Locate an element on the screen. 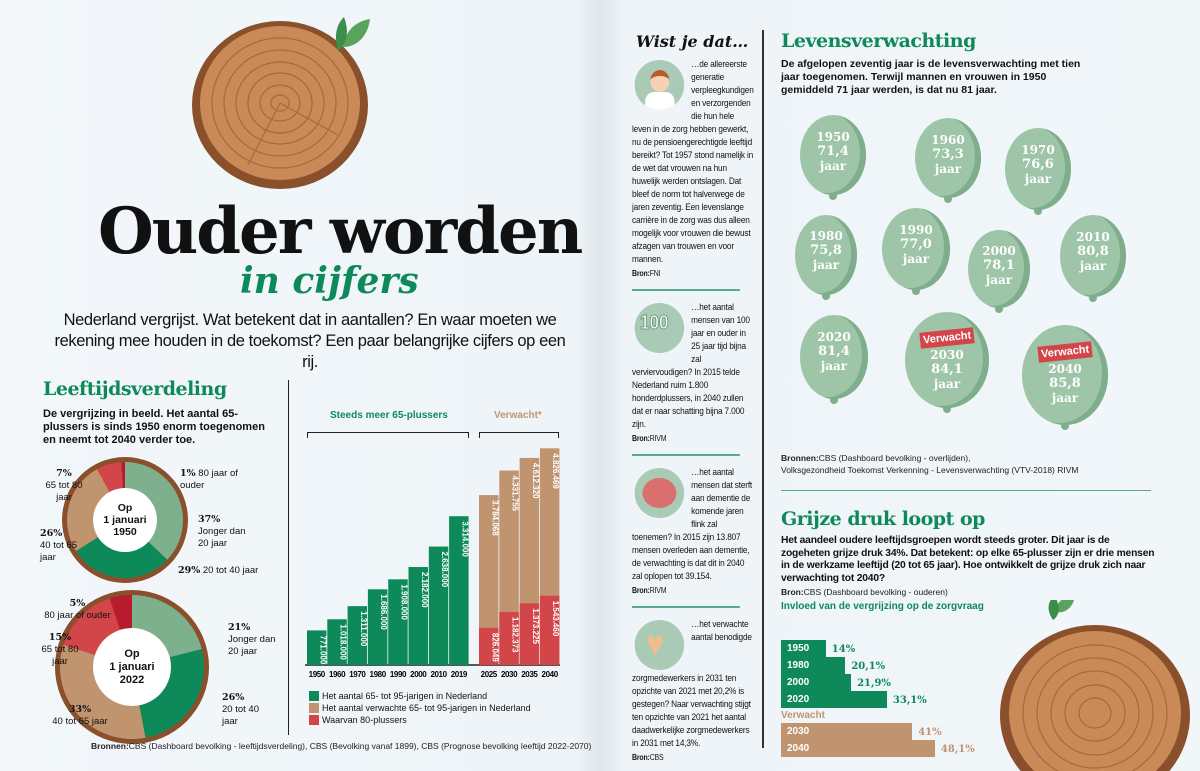 The height and width of the screenshot is (771, 1200). x-tick-label: 1980 is located at coordinates (378, 674).